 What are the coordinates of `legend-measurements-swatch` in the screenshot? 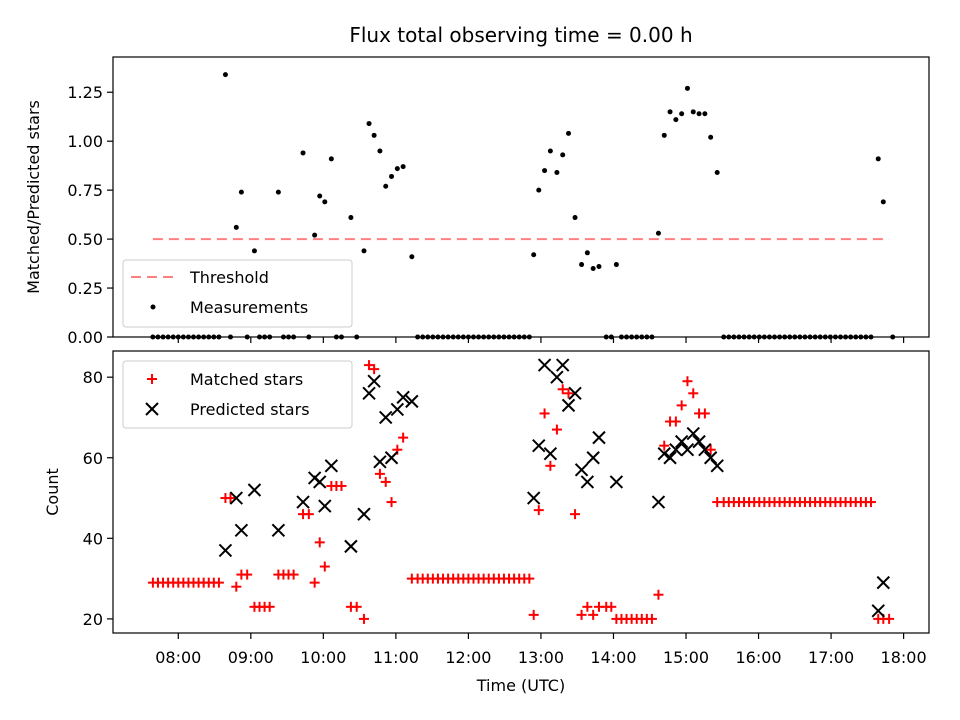 It's located at (153, 307).